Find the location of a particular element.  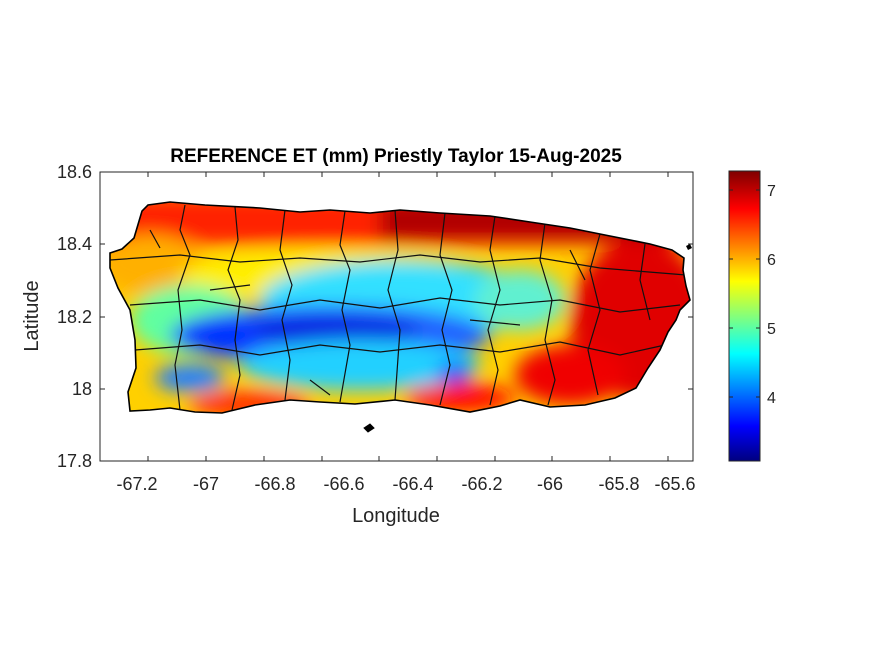

heat-southeast-red is located at coordinates (570, 375).